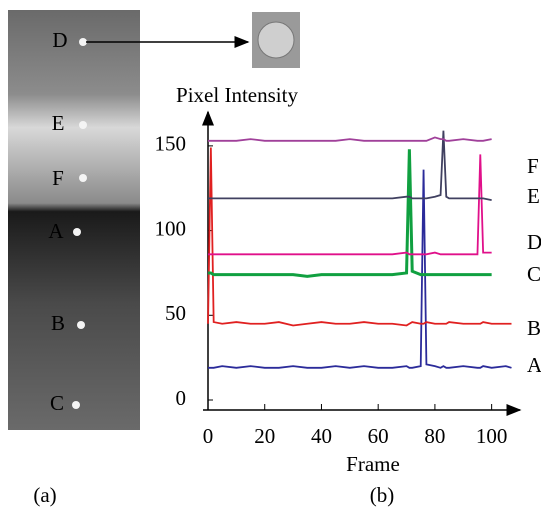 The width and height of the screenshot is (541, 522). What do you see at coordinates (378, 436) in the screenshot?
I see `x-tick-label: 60` at bounding box center [378, 436].